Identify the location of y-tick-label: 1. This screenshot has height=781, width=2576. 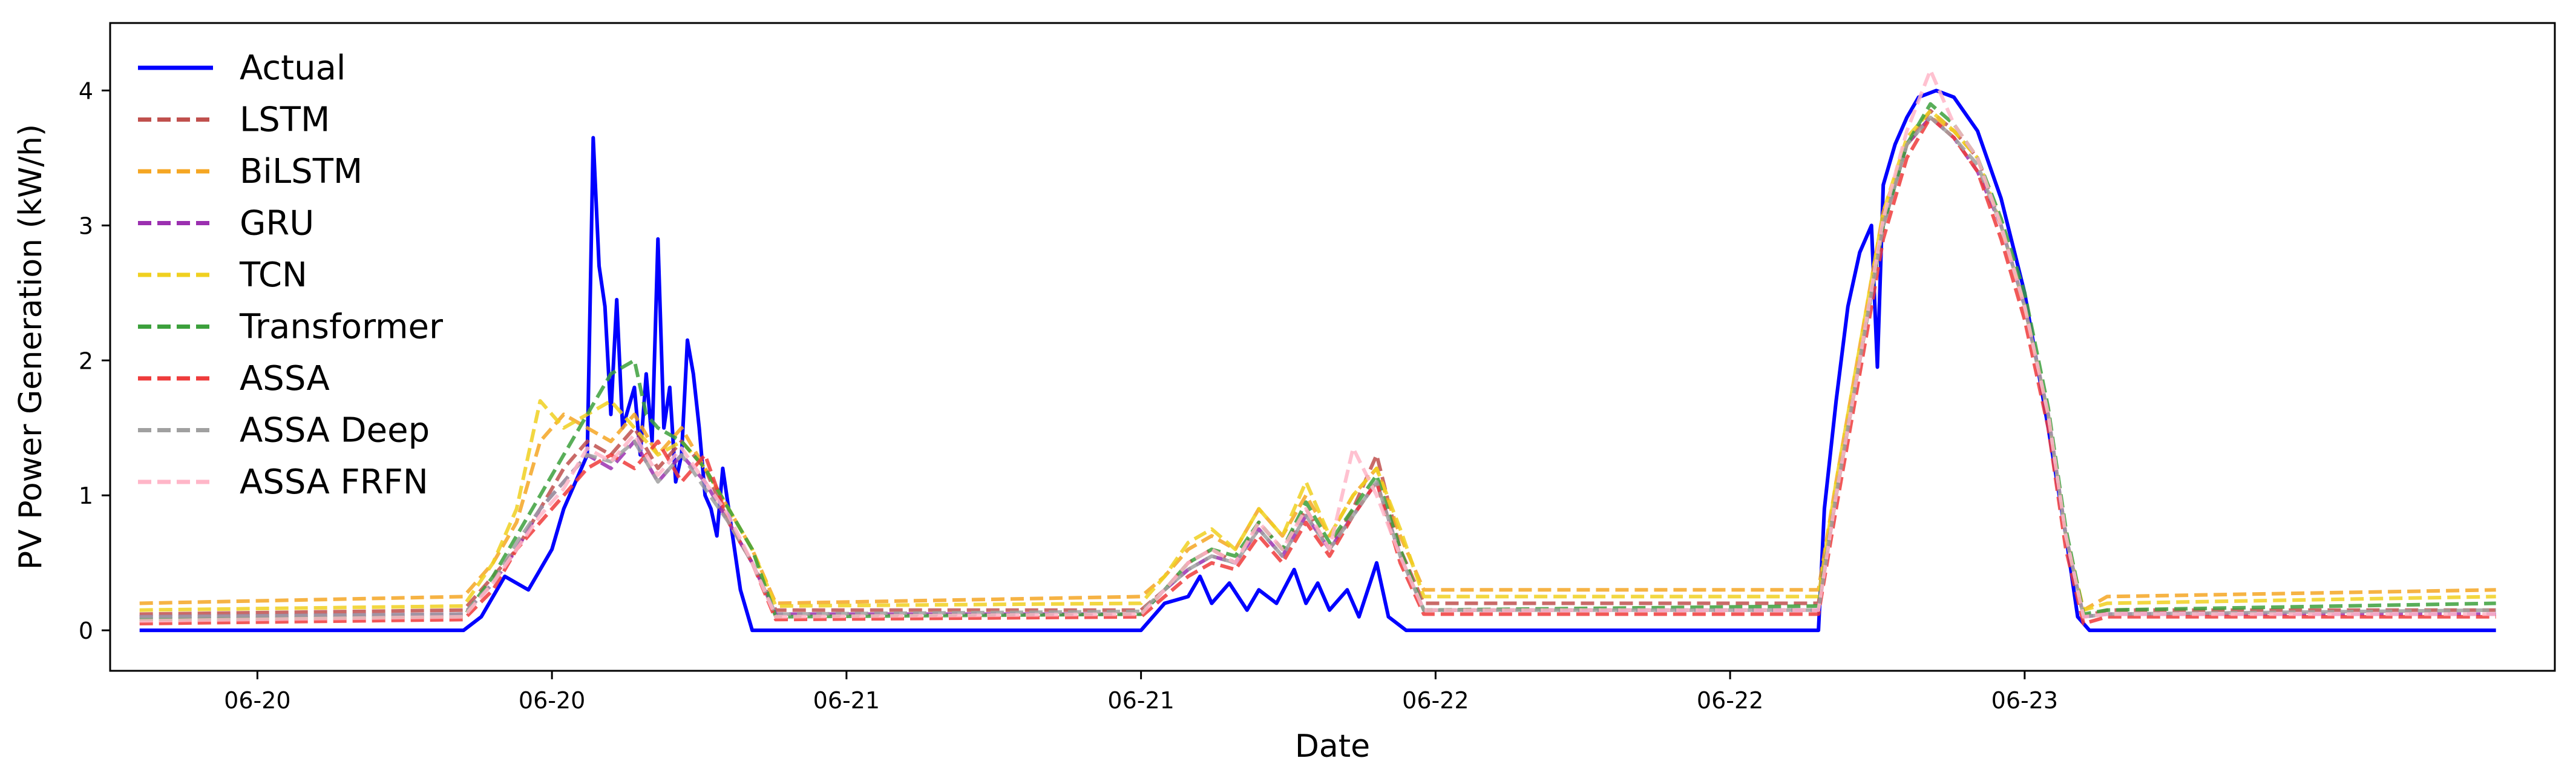
(86, 496).